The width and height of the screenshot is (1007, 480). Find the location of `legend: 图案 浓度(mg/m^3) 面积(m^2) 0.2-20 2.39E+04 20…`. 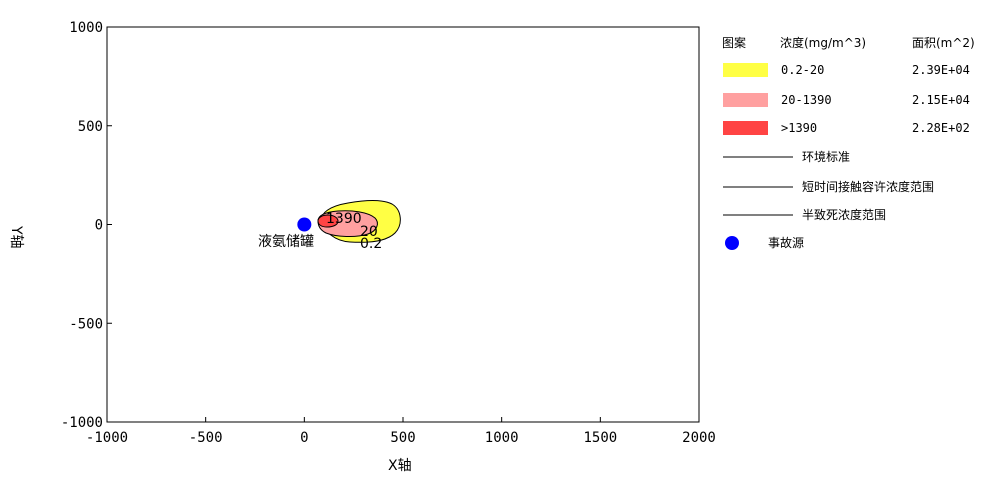

legend: 图案 浓度(mg/m^3) 面积(m^2) 0.2-20 2.39E+04 20… is located at coordinates (848, 142).